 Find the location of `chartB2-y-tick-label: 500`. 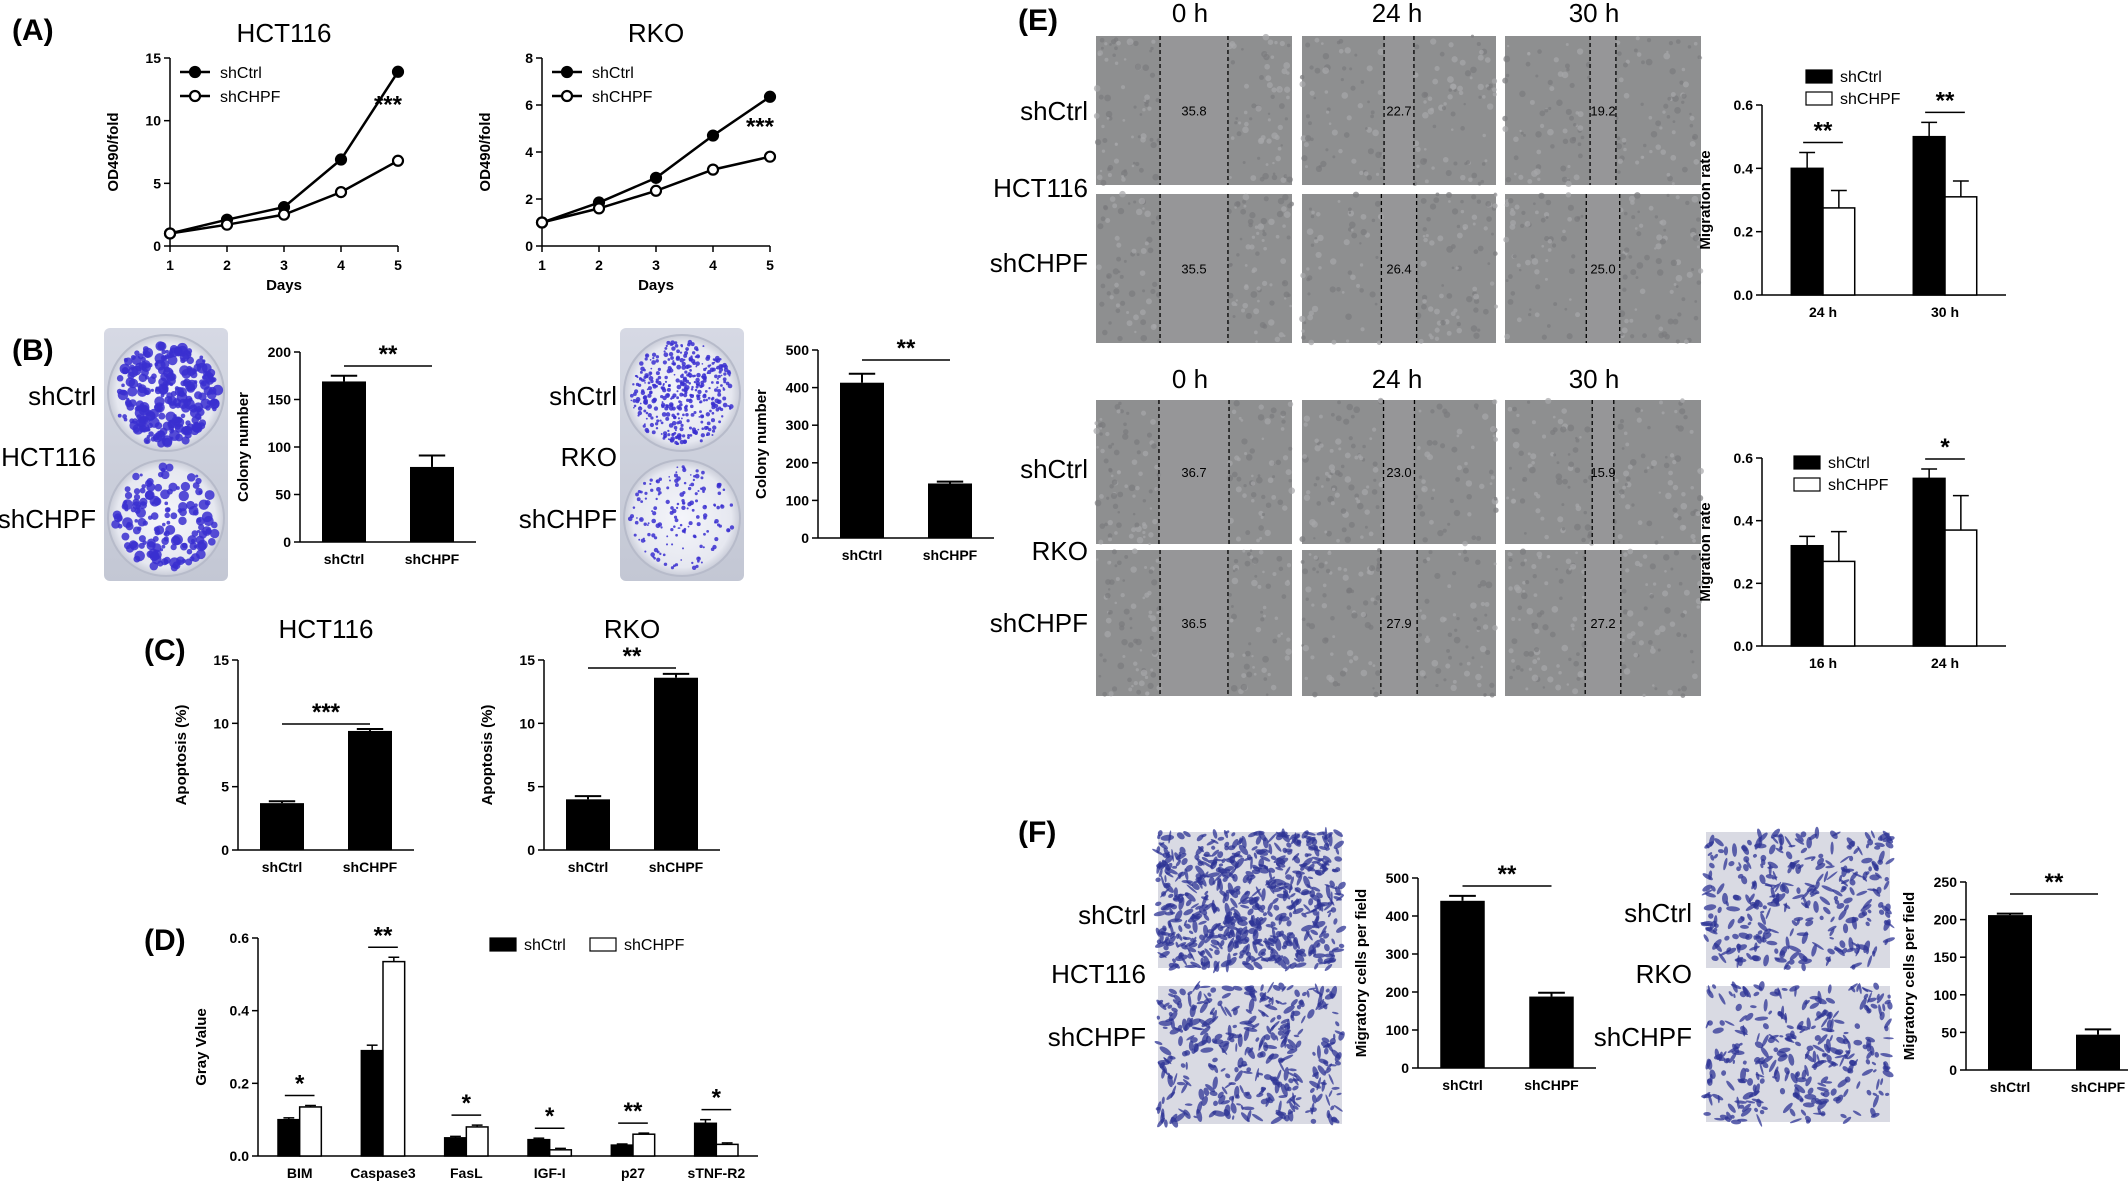

chartB2-y-tick-label: 500 is located at coordinates (798, 350).